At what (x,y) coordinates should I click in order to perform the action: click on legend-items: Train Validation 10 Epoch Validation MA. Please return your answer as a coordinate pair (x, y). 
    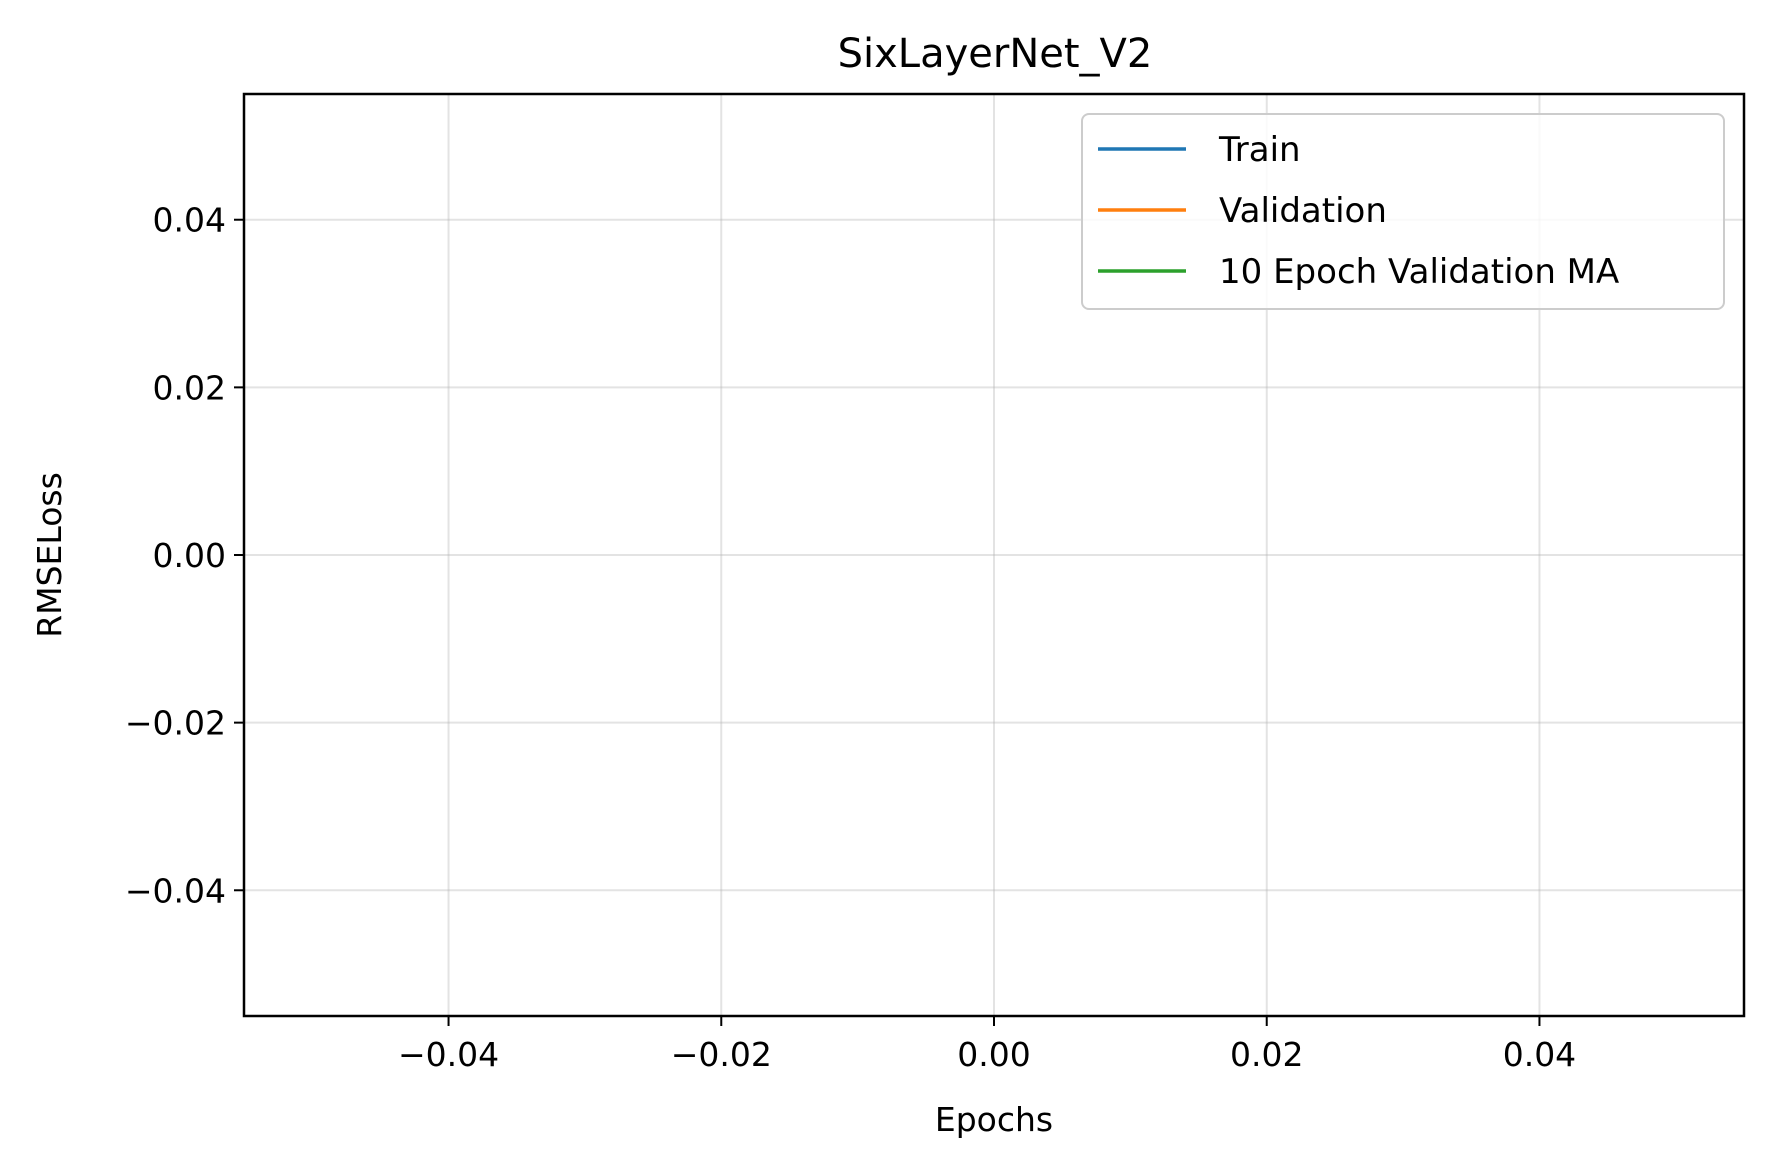
    Looking at the image, I should click on (1358, 211).